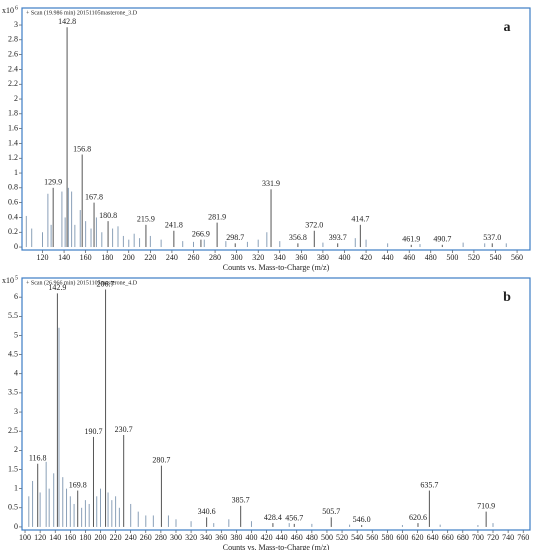 The width and height of the screenshot is (536, 550). Describe the element at coordinates (493, 537) in the screenshot. I see `x-tick-label: 720` at that location.